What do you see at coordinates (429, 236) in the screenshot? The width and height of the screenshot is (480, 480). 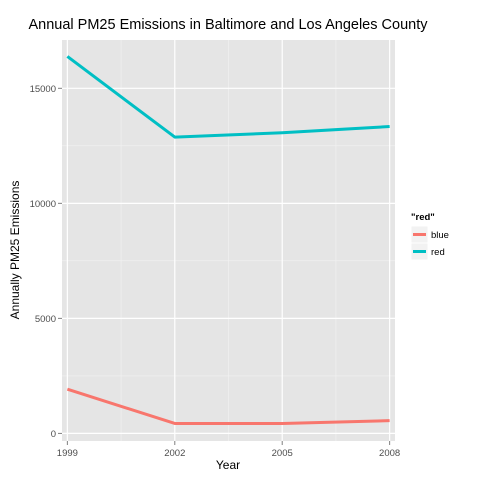 I see `legend: "red" blue red` at bounding box center [429, 236].